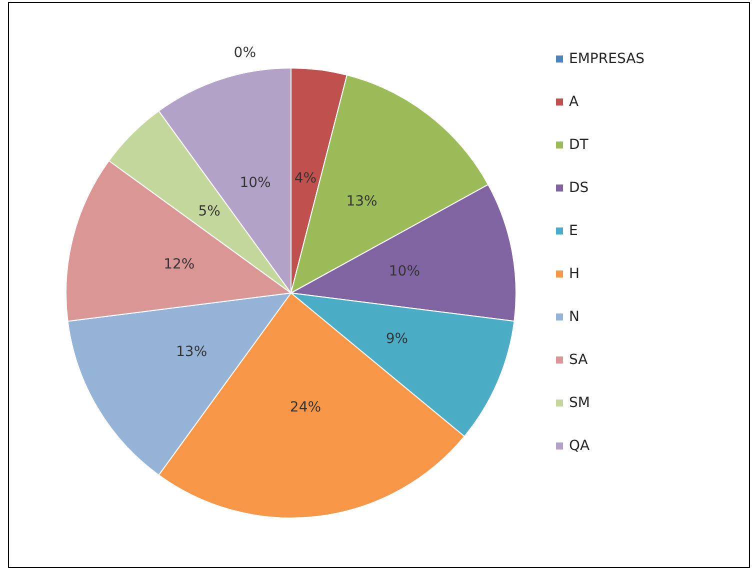 The image size is (753, 574). I want to click on legend-label: DT, so click(579, 145).